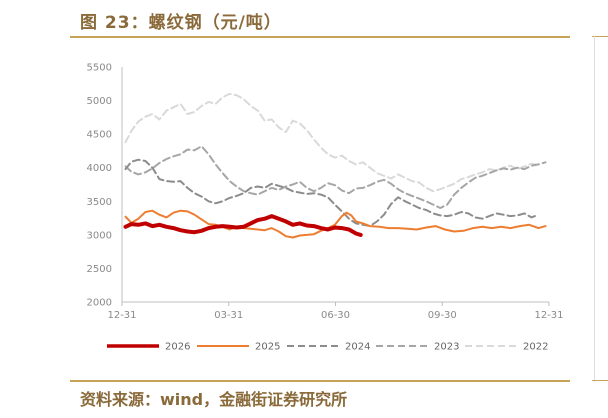 The height and width of the screenshot is (418, 608). What do you see at coordinates (177, 347) in the screenshot?
I see `legend-label-2026: 2026` at bounding box center [177, 347].